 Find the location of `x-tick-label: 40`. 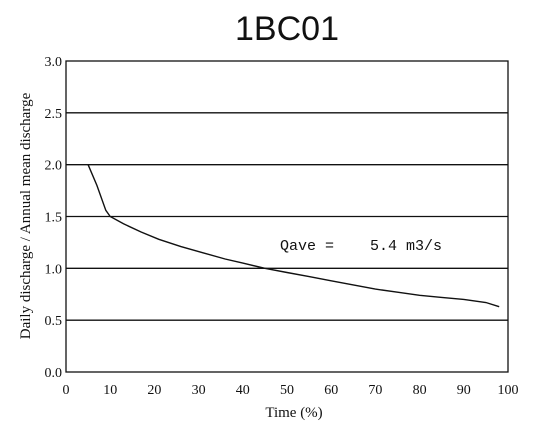

x-tick-label: 40 is located at coordinates (243, 390).